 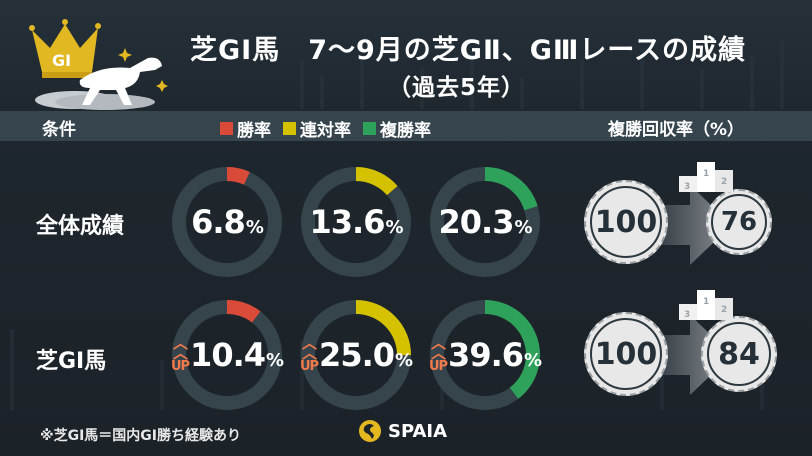 I want to click on header-bar: 条件 勝率 連対率 複勝率 複勝回収率（%）, so click(x=406, y=126).